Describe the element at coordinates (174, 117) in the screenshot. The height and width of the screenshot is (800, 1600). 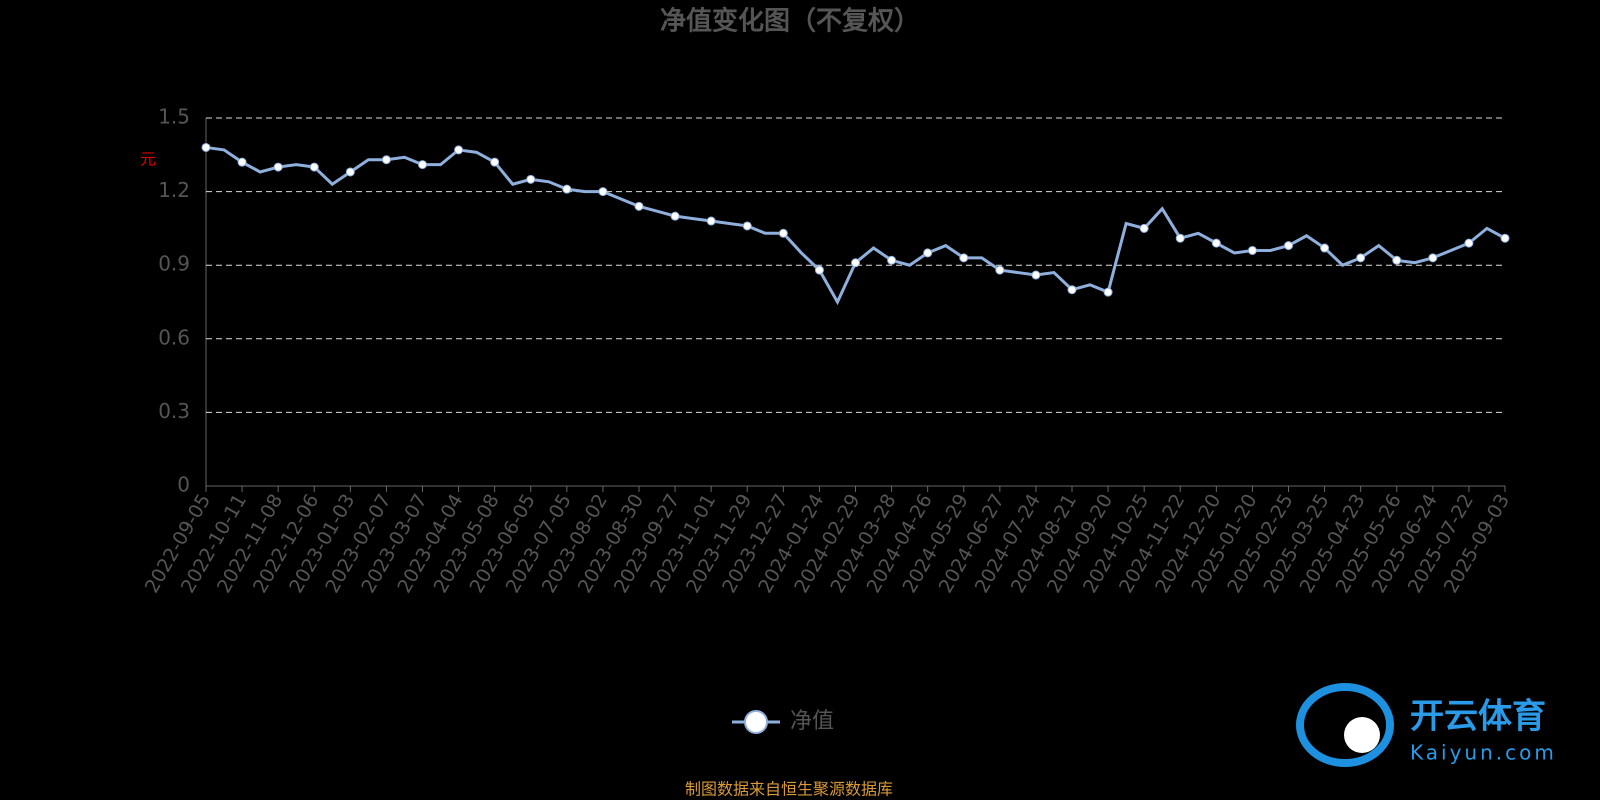
I see `y-tick-label: 1.5` at that location.